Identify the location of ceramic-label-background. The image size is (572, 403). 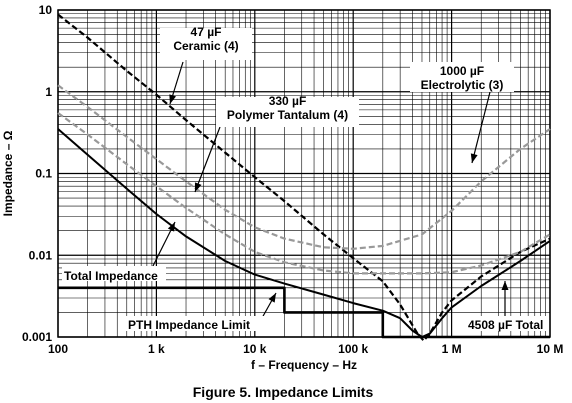
(206, 44).